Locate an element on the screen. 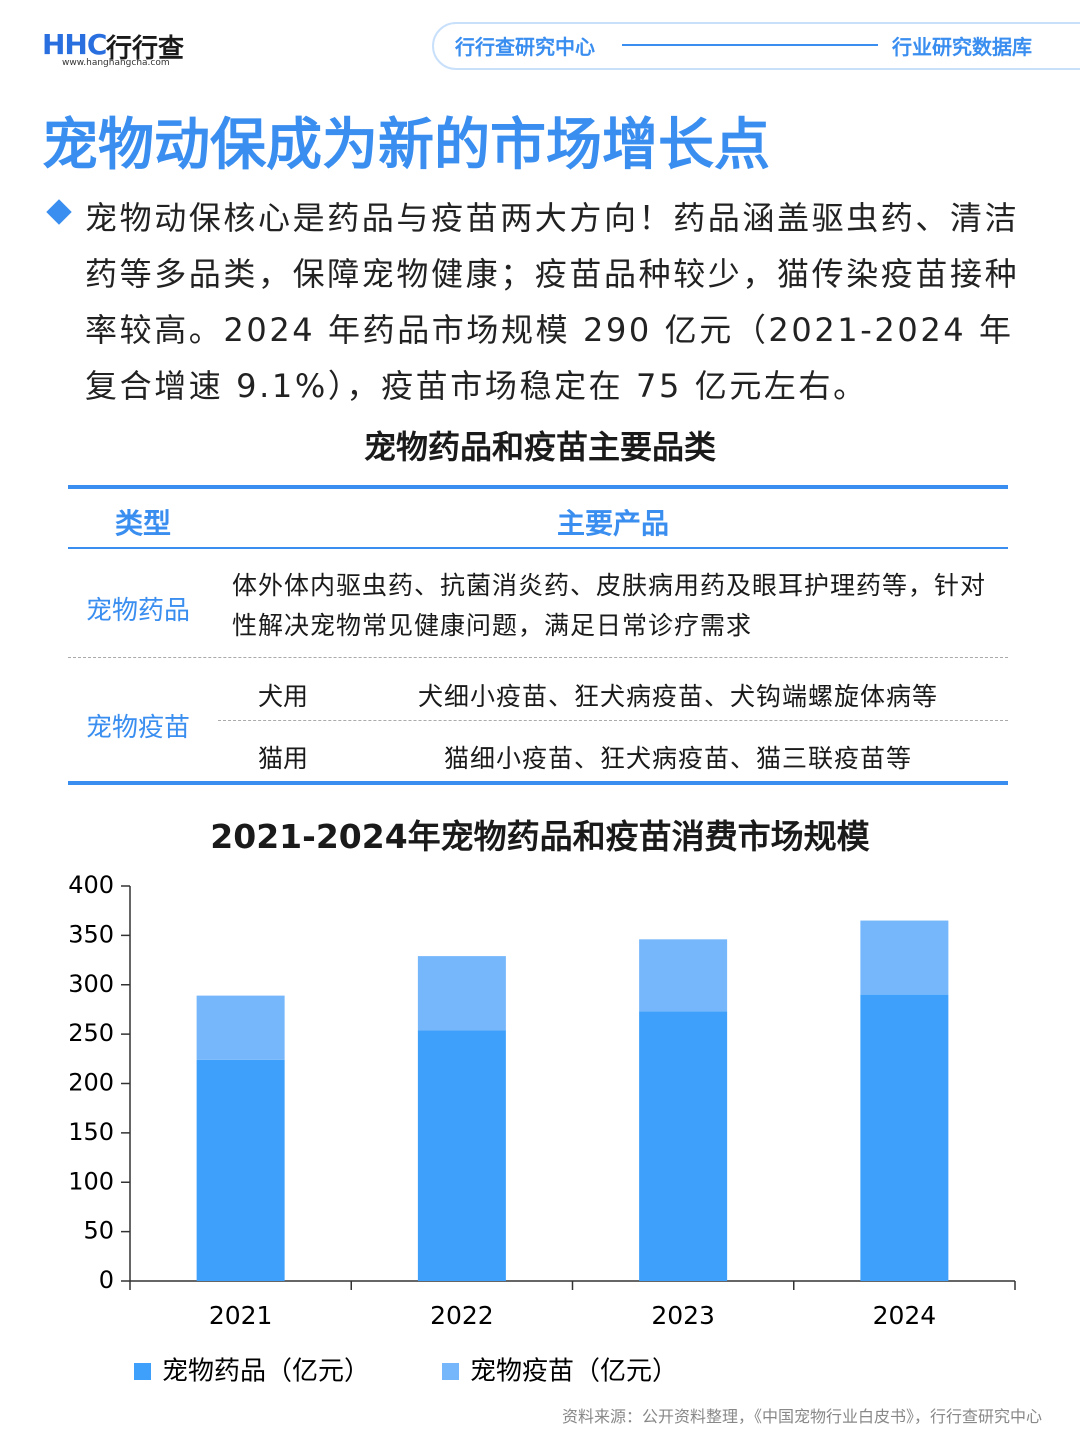 This screenshot has width=1080, height=1440. x-tick-label: 2024 is located at coordinates (905, 1315).